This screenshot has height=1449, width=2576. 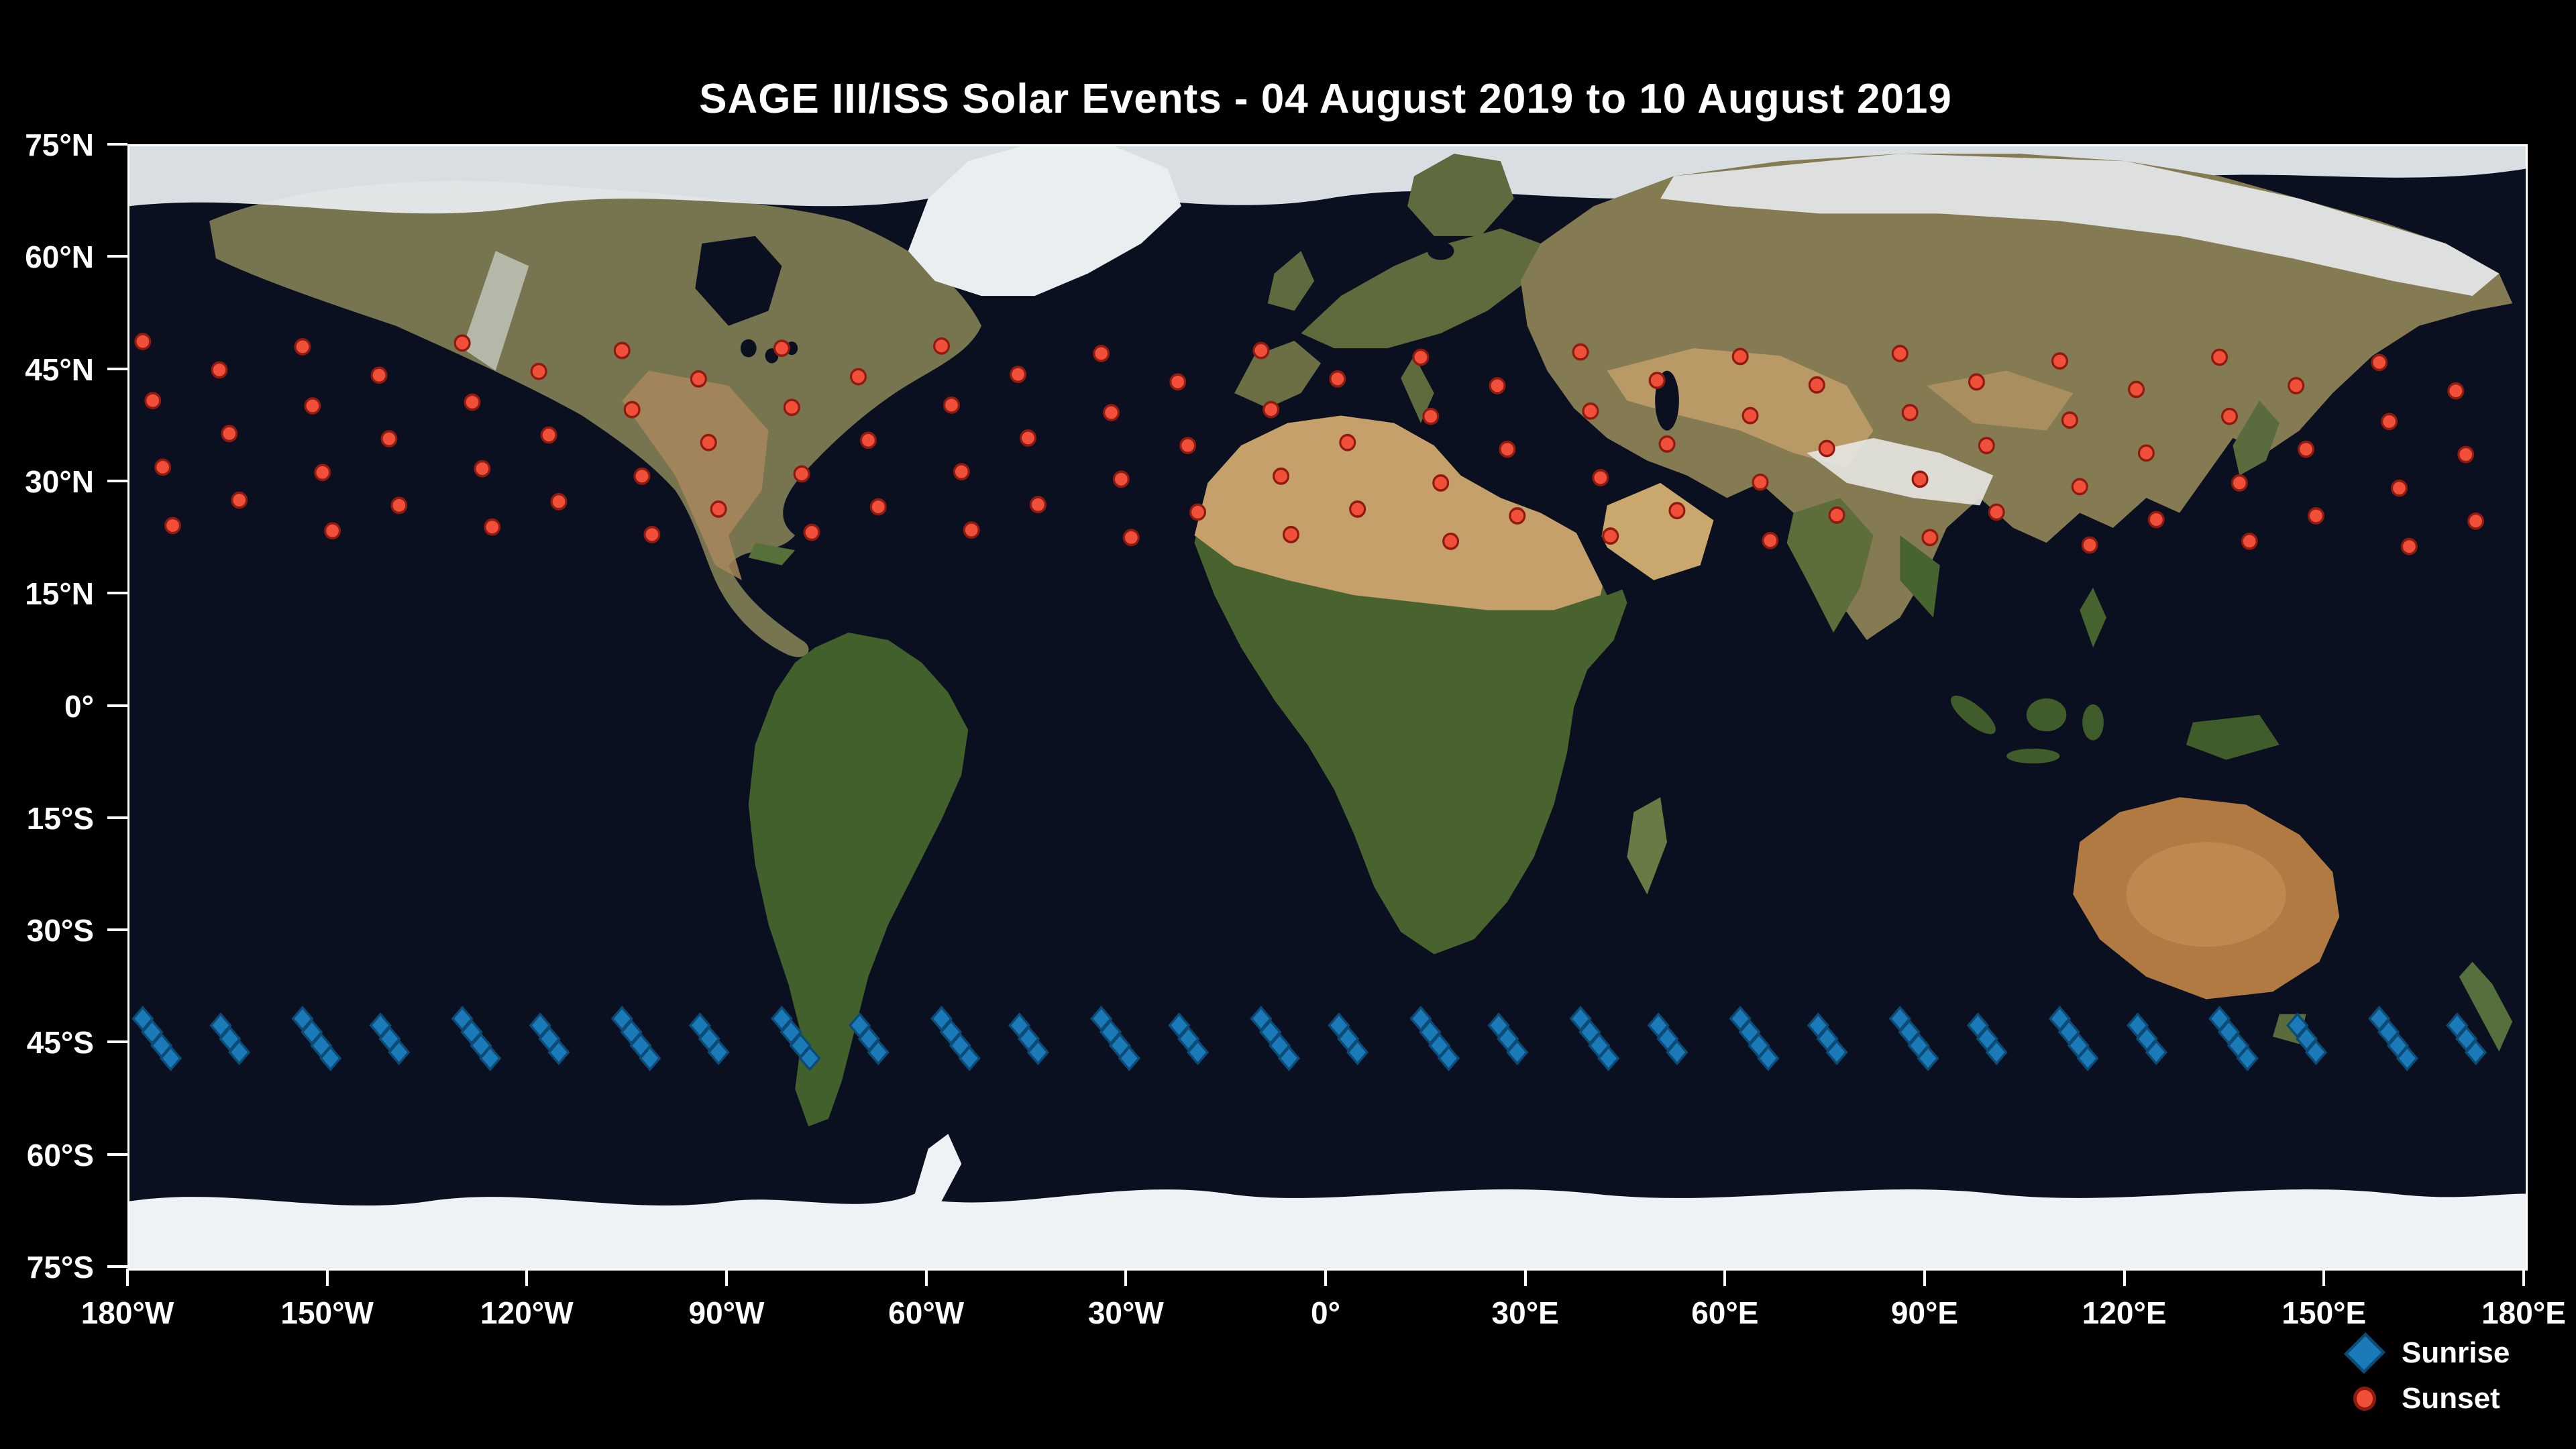 I want to click on lat-tick-label: 60°S, so click(x=60, y=1155).